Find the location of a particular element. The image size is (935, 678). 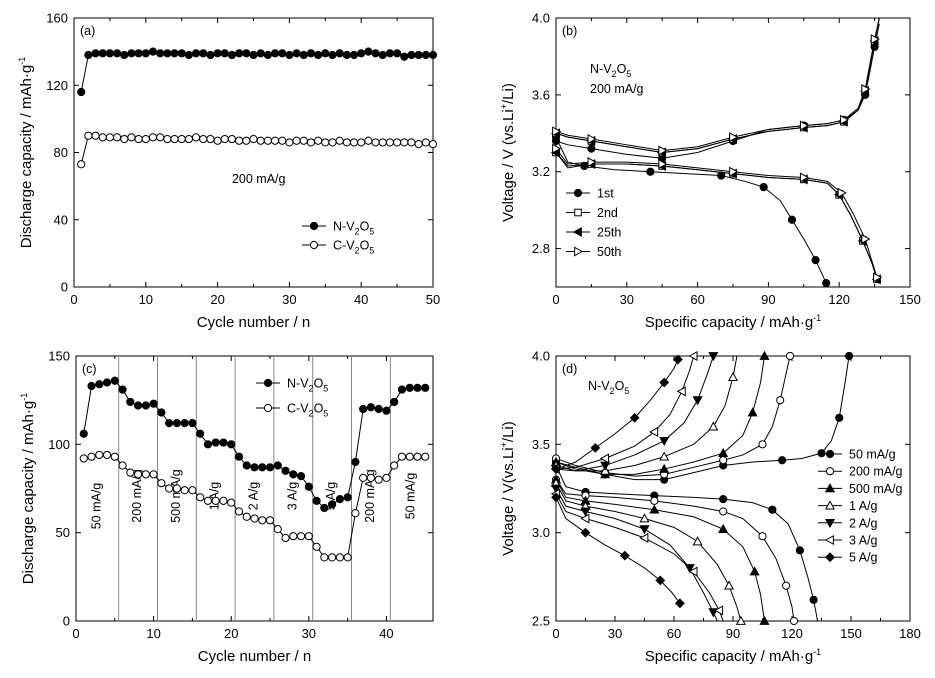

series-500 mA/g is located at coordinates (660, 487).